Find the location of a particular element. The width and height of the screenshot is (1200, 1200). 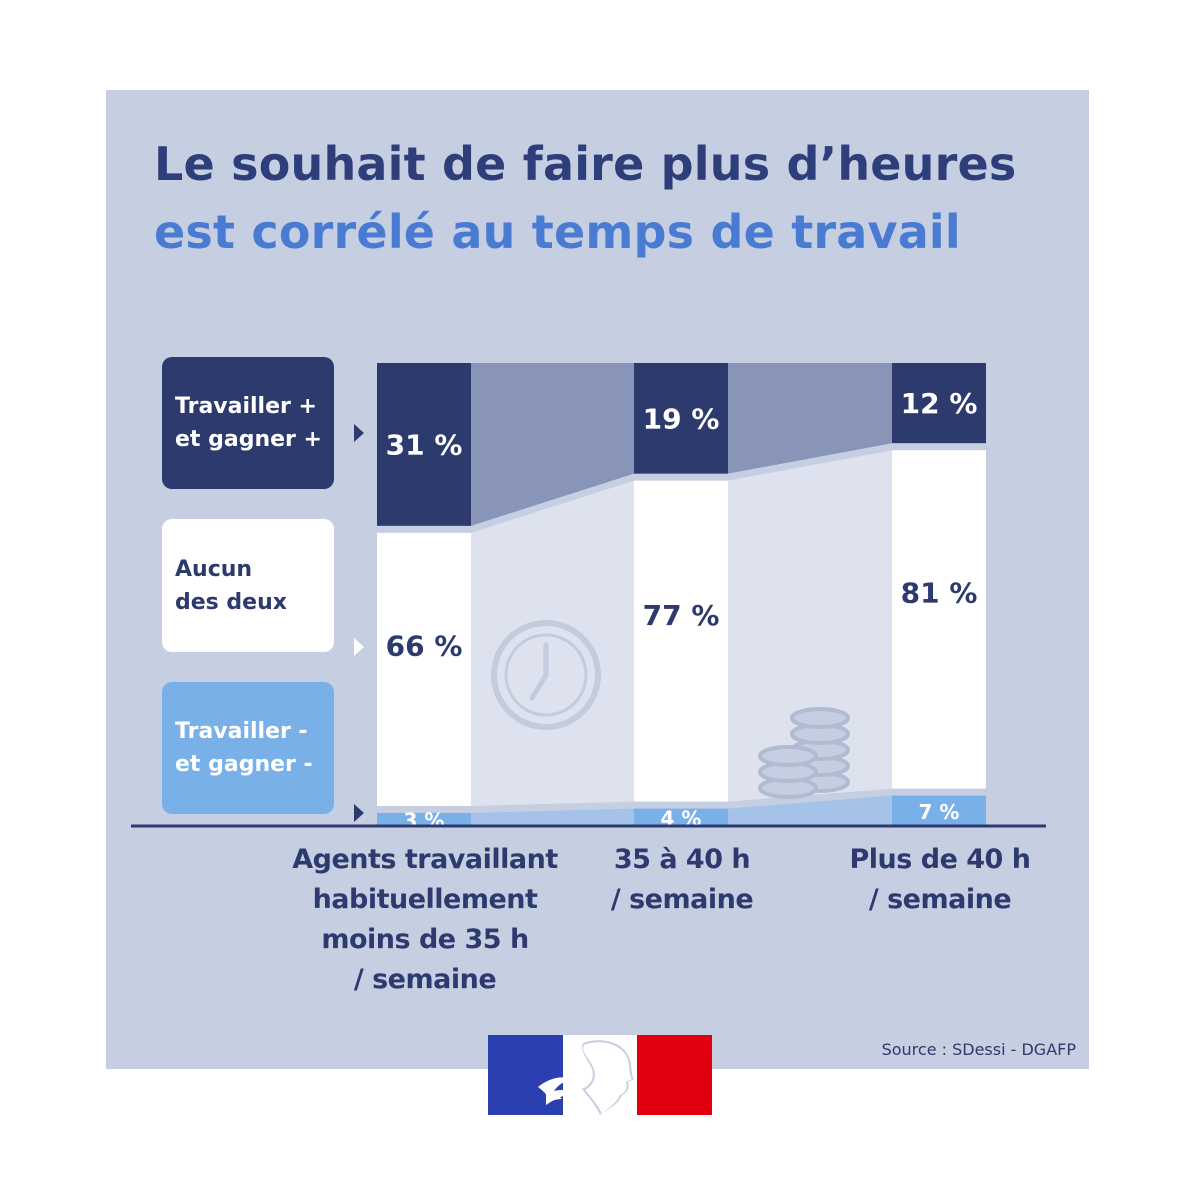

data-label-plus: 12 % is located at coordinates (939, 403).